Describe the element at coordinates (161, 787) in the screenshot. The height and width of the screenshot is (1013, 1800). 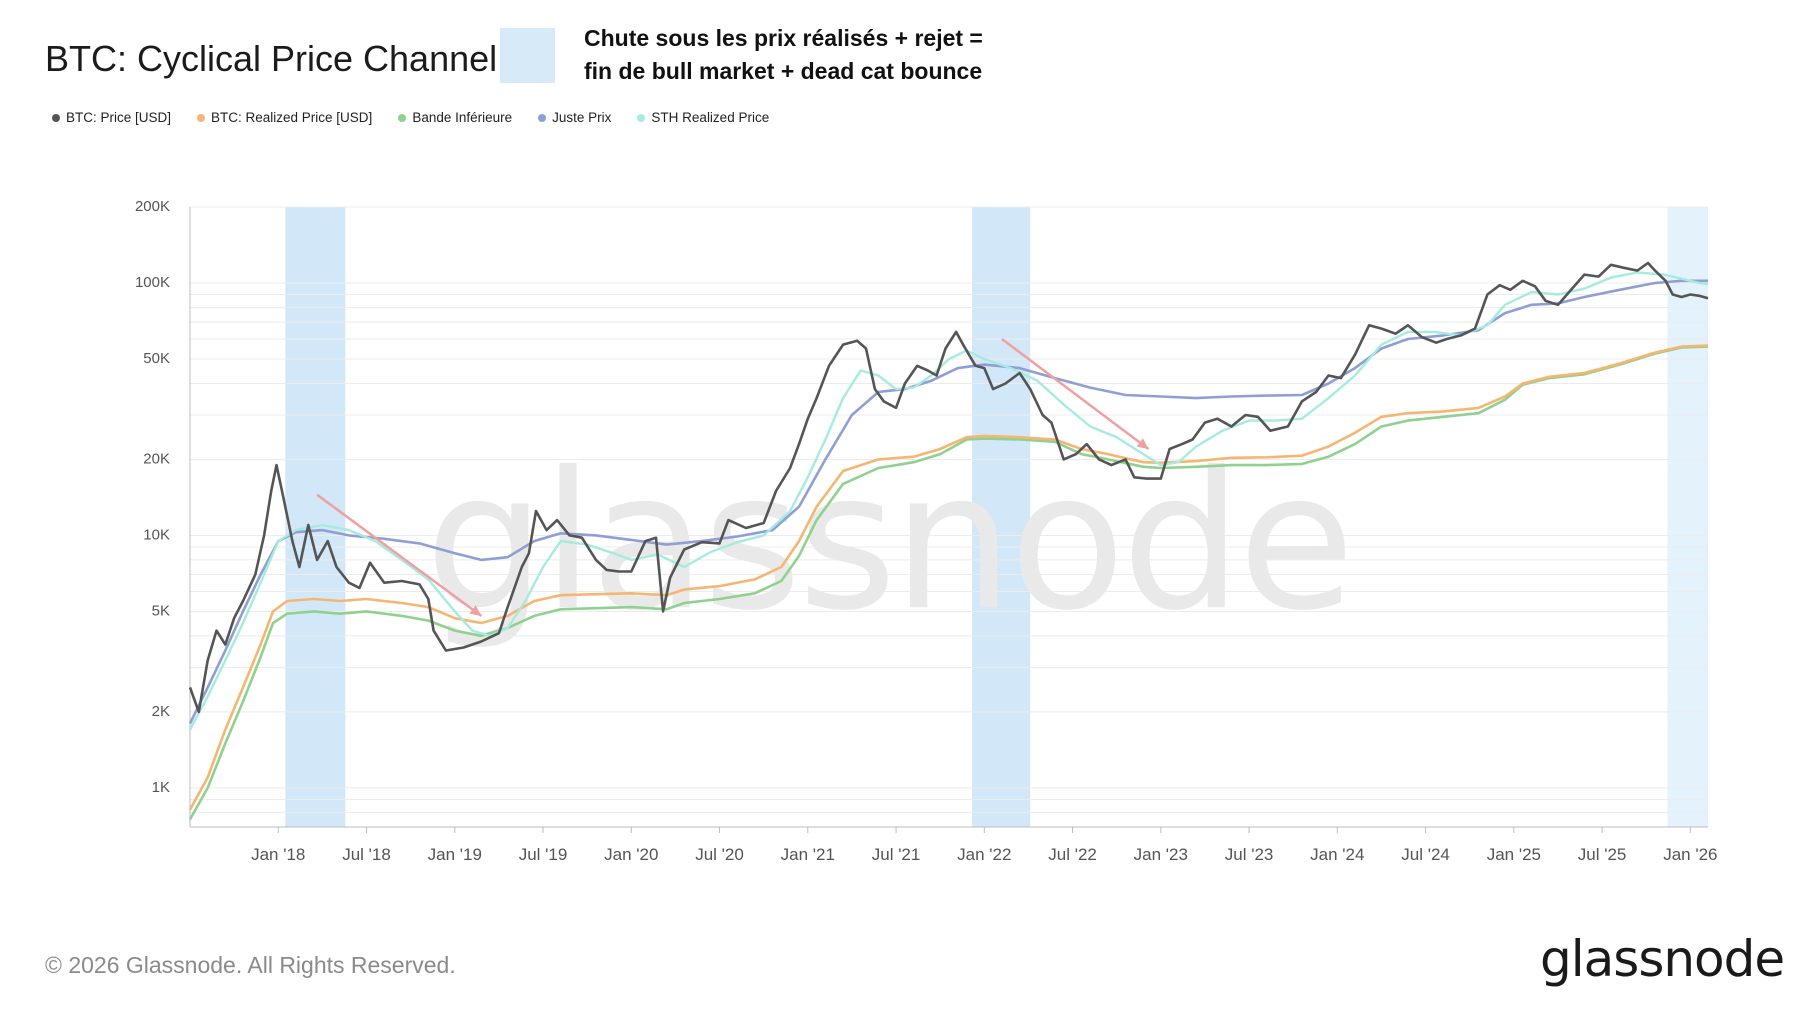
I see `y-tick-label: 1K` at that location.